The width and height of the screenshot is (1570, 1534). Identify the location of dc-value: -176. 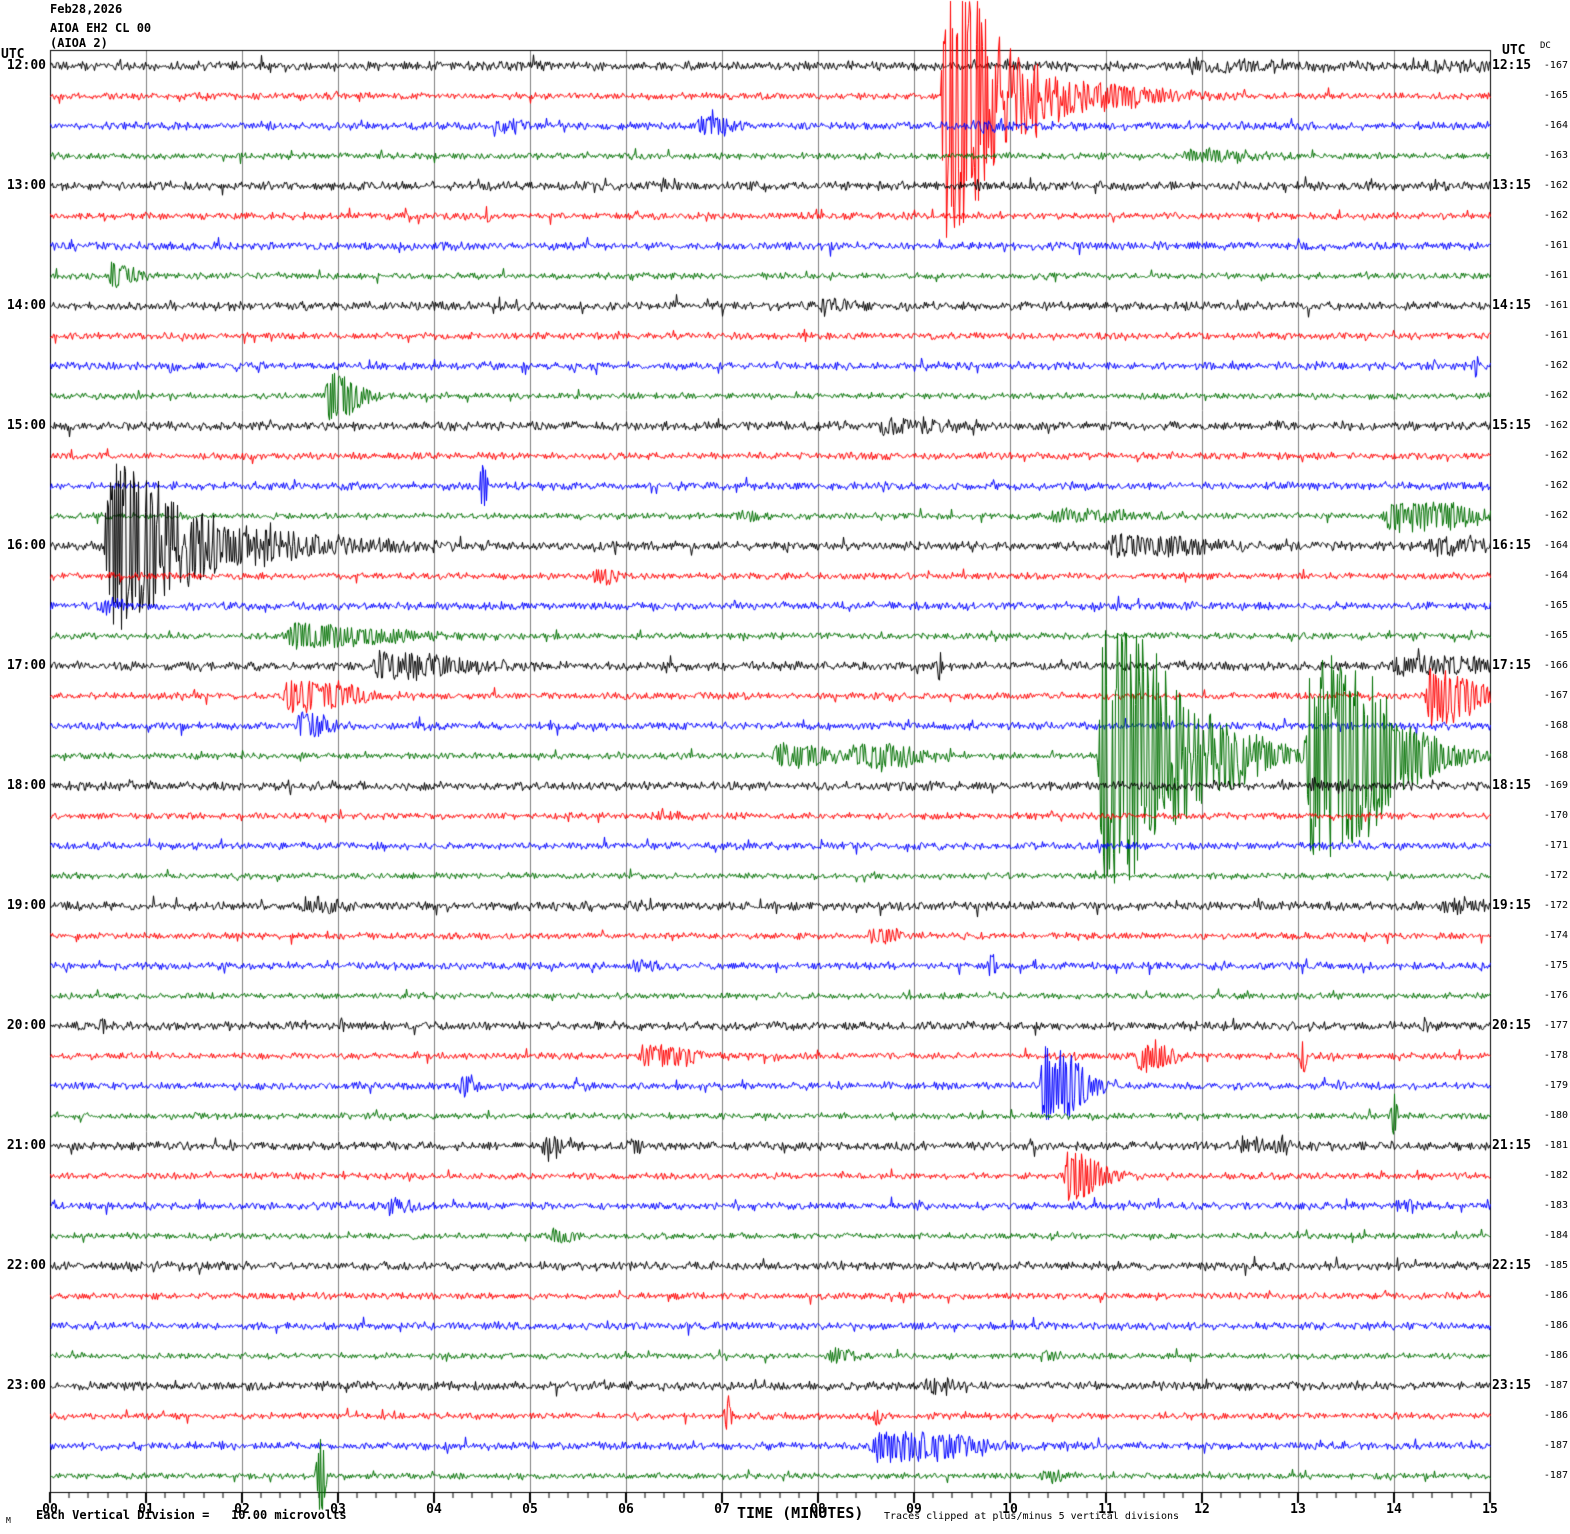
(1555, 995).